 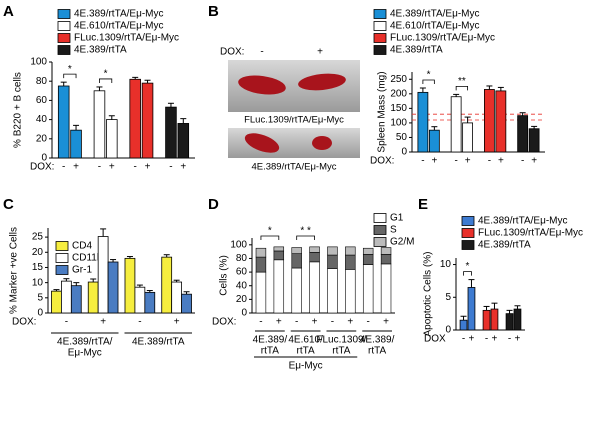 I want to click on group-label: 4E.610/, so click(x=305, y=340).